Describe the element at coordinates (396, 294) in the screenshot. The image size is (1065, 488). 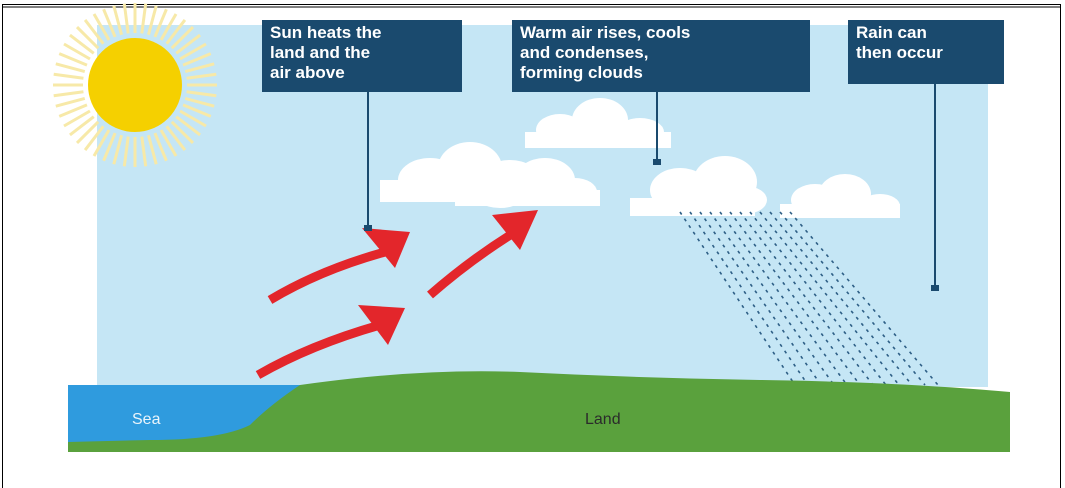
I see `arrows` at that location.